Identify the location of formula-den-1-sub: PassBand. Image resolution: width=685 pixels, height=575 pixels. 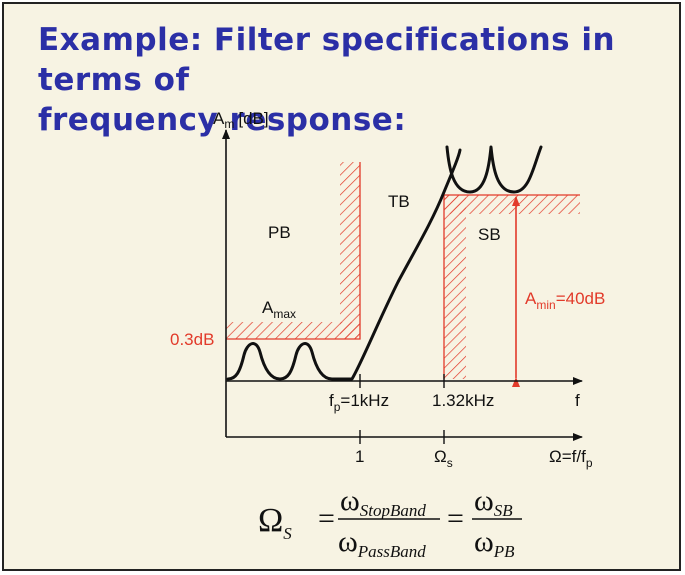
(392, 551).